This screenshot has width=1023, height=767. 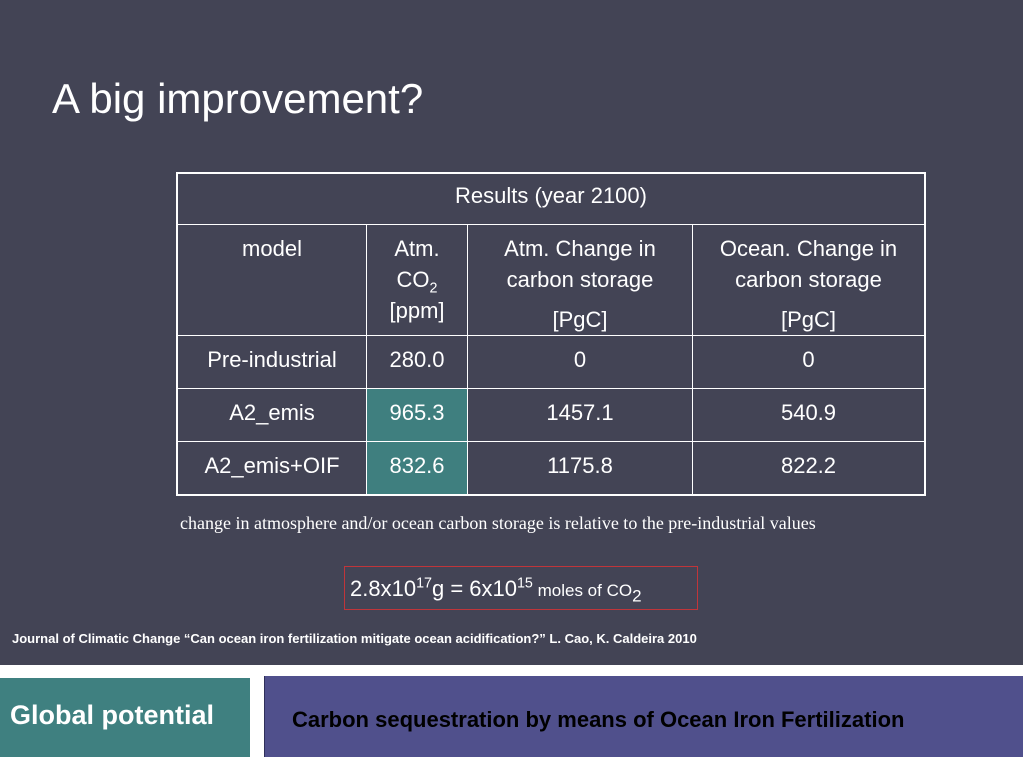 What do you see at coordinates (808, 264) in the screenshot?
I see `header-ocean-change-label: Ocean. Change in carbon storage` at bounding box center [808, 264].